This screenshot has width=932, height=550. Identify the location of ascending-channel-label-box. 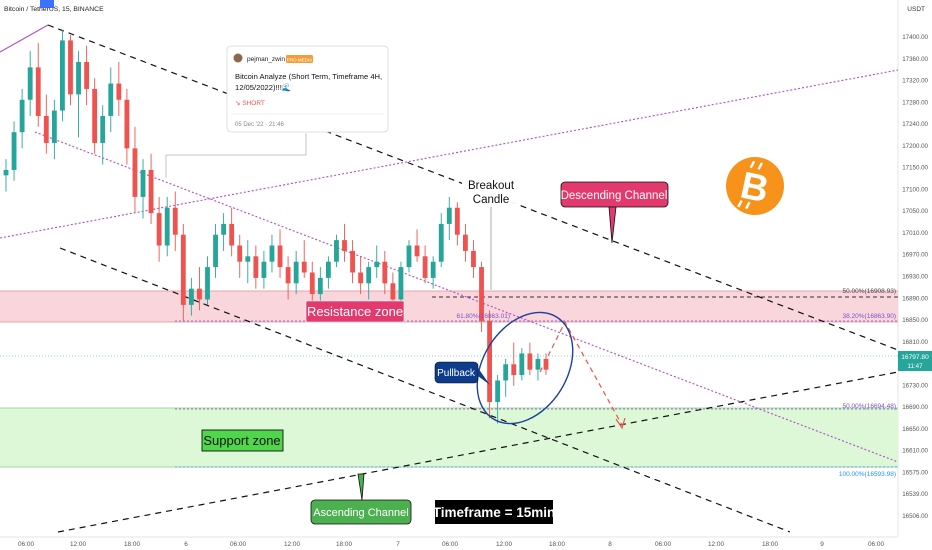
(361, 512).